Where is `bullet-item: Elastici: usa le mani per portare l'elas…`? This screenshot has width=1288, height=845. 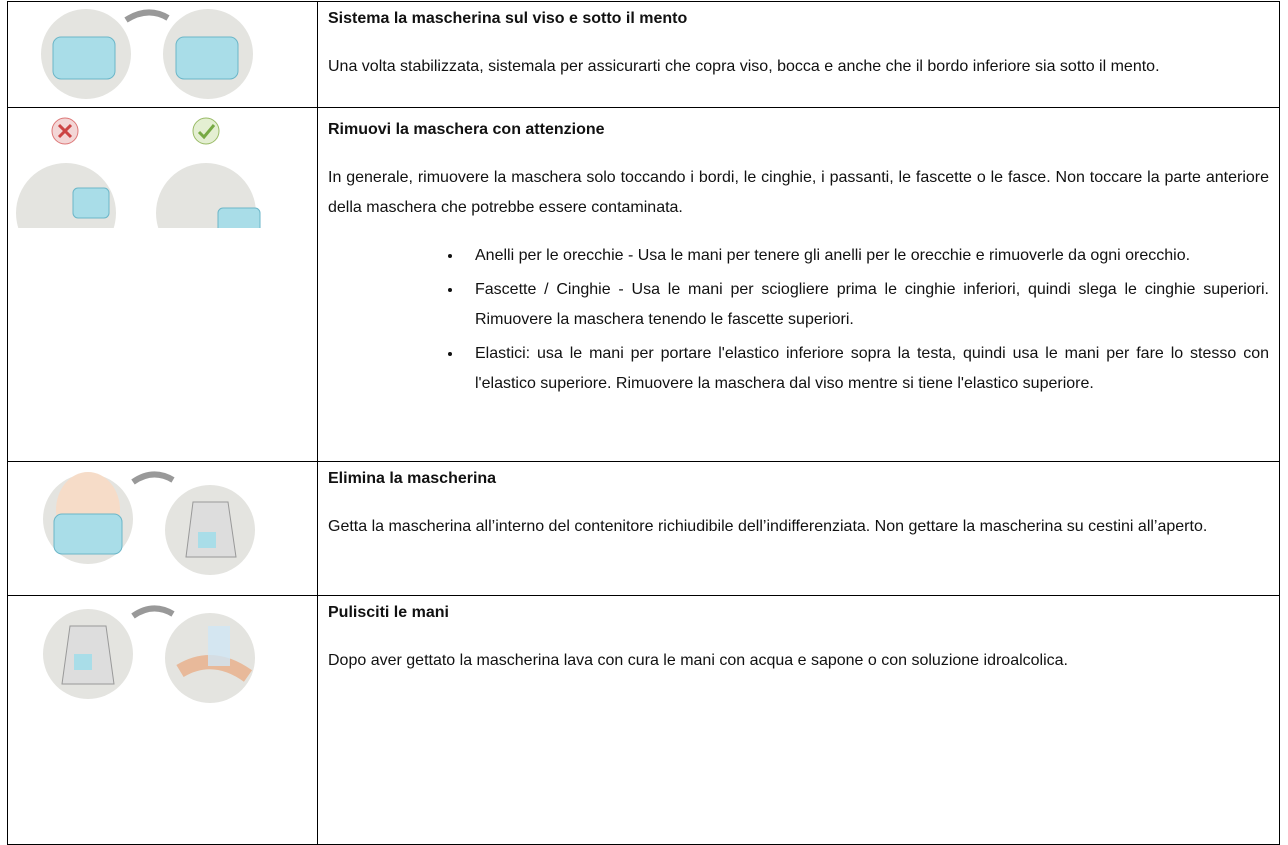 bullet-item: Elastici: usa le mani per portare l'elas… is located at coordinates (866, 369).